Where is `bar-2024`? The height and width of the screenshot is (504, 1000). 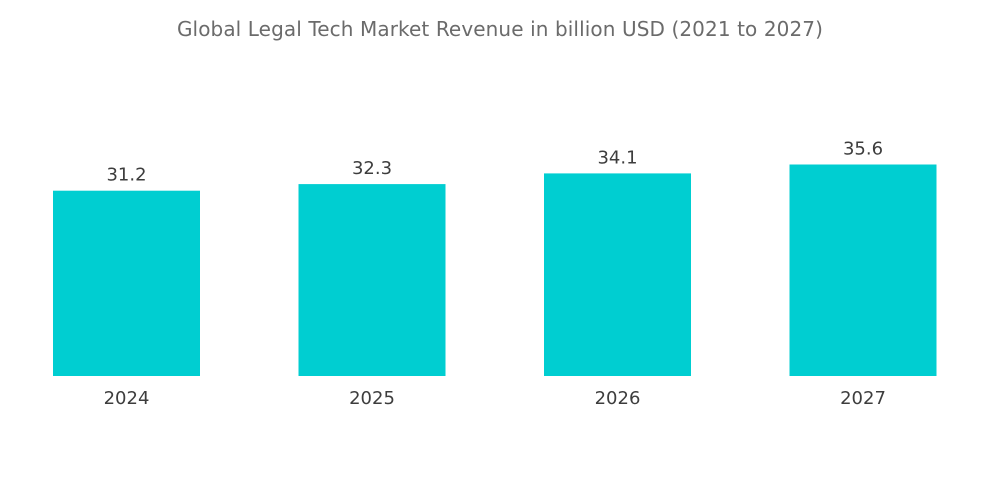 bar-2024 is located at coordinates (126, 283).